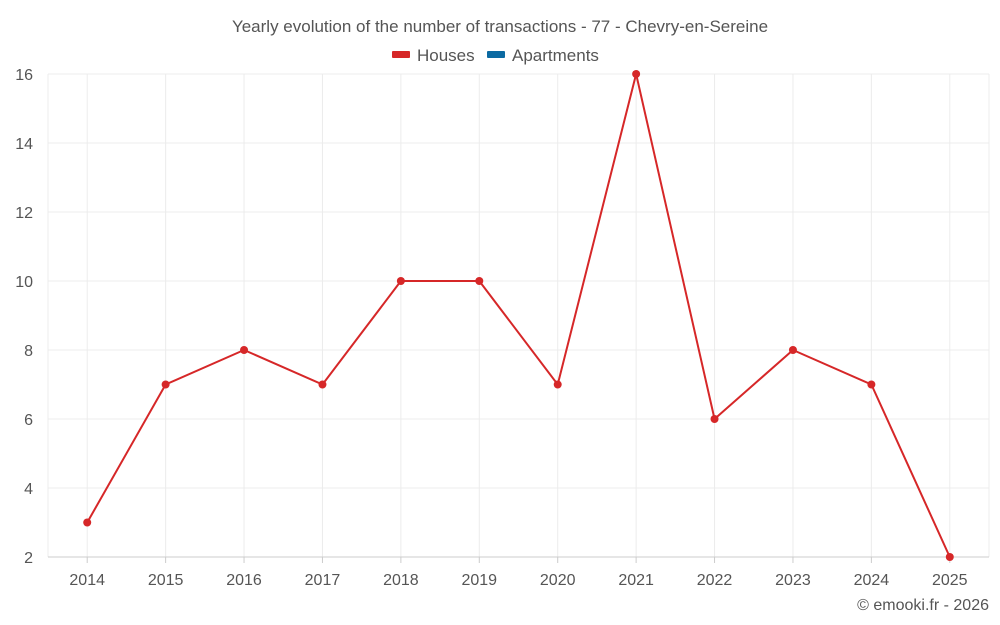 The height and width of the screenshot is (625, 1000). Describe the element at coordinates (87, 580) in the screenshot. I see `x-tick-label-2014: 2014` at that location.